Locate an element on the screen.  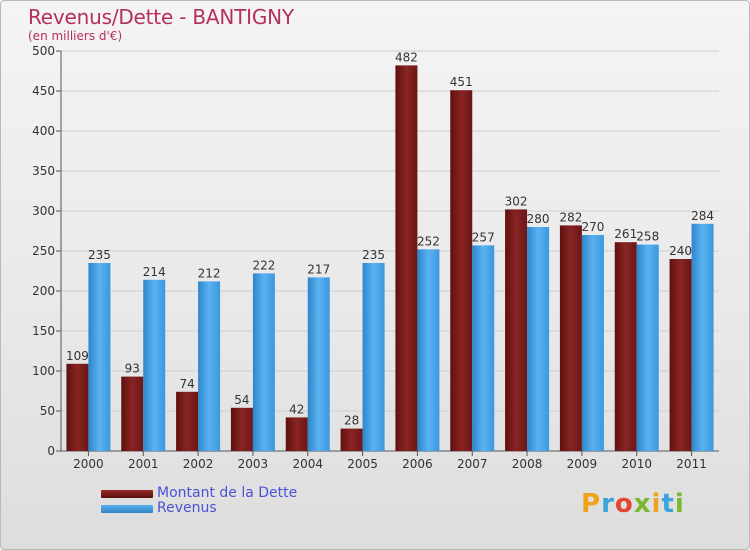
data-label-revenus: 258 is located at coordinates (647, 237).